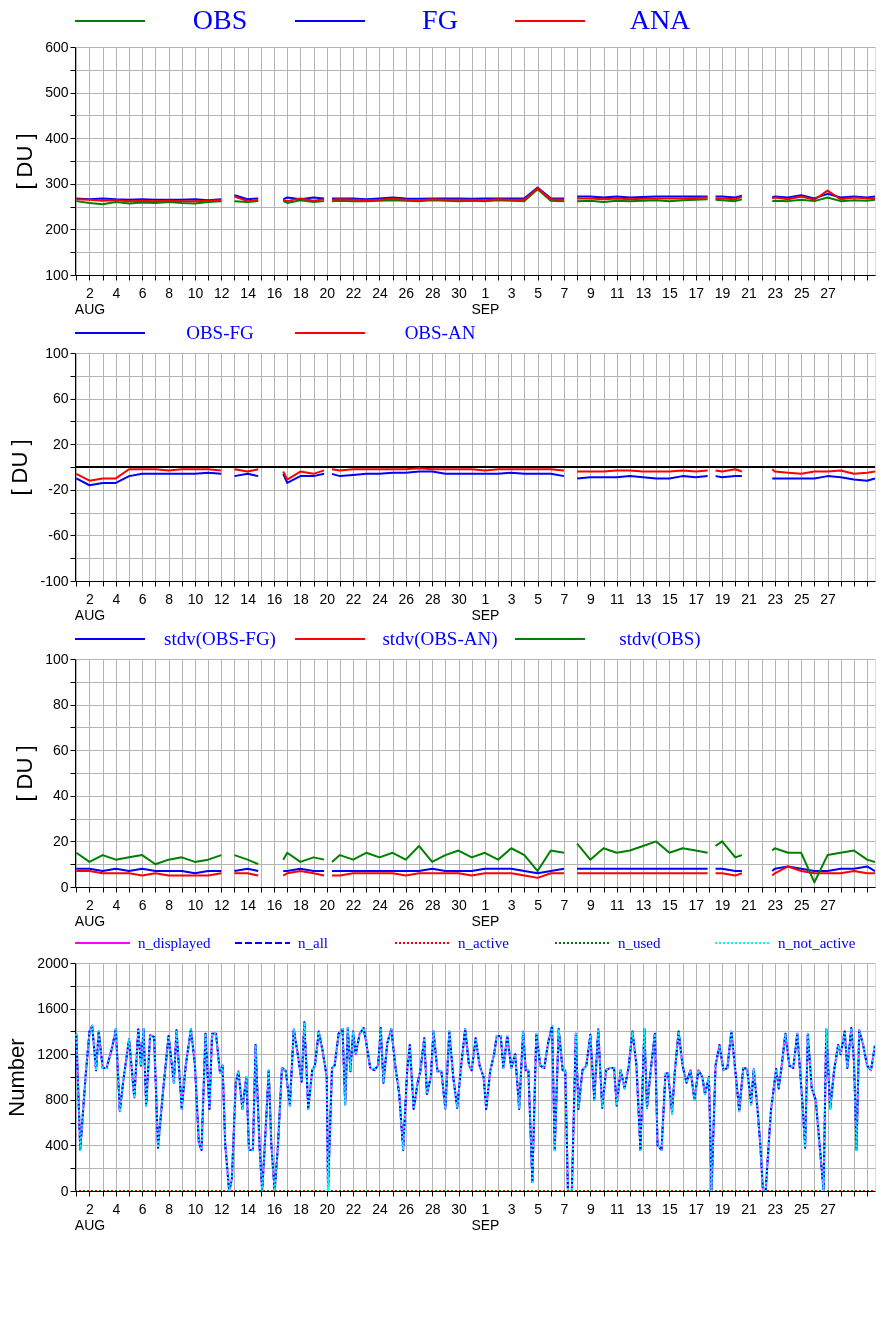 The image size is (891, 1317). Describe the element at coordinates (53, 1053) in the screenshot. I see `y-tick-label: 1200` at that location.